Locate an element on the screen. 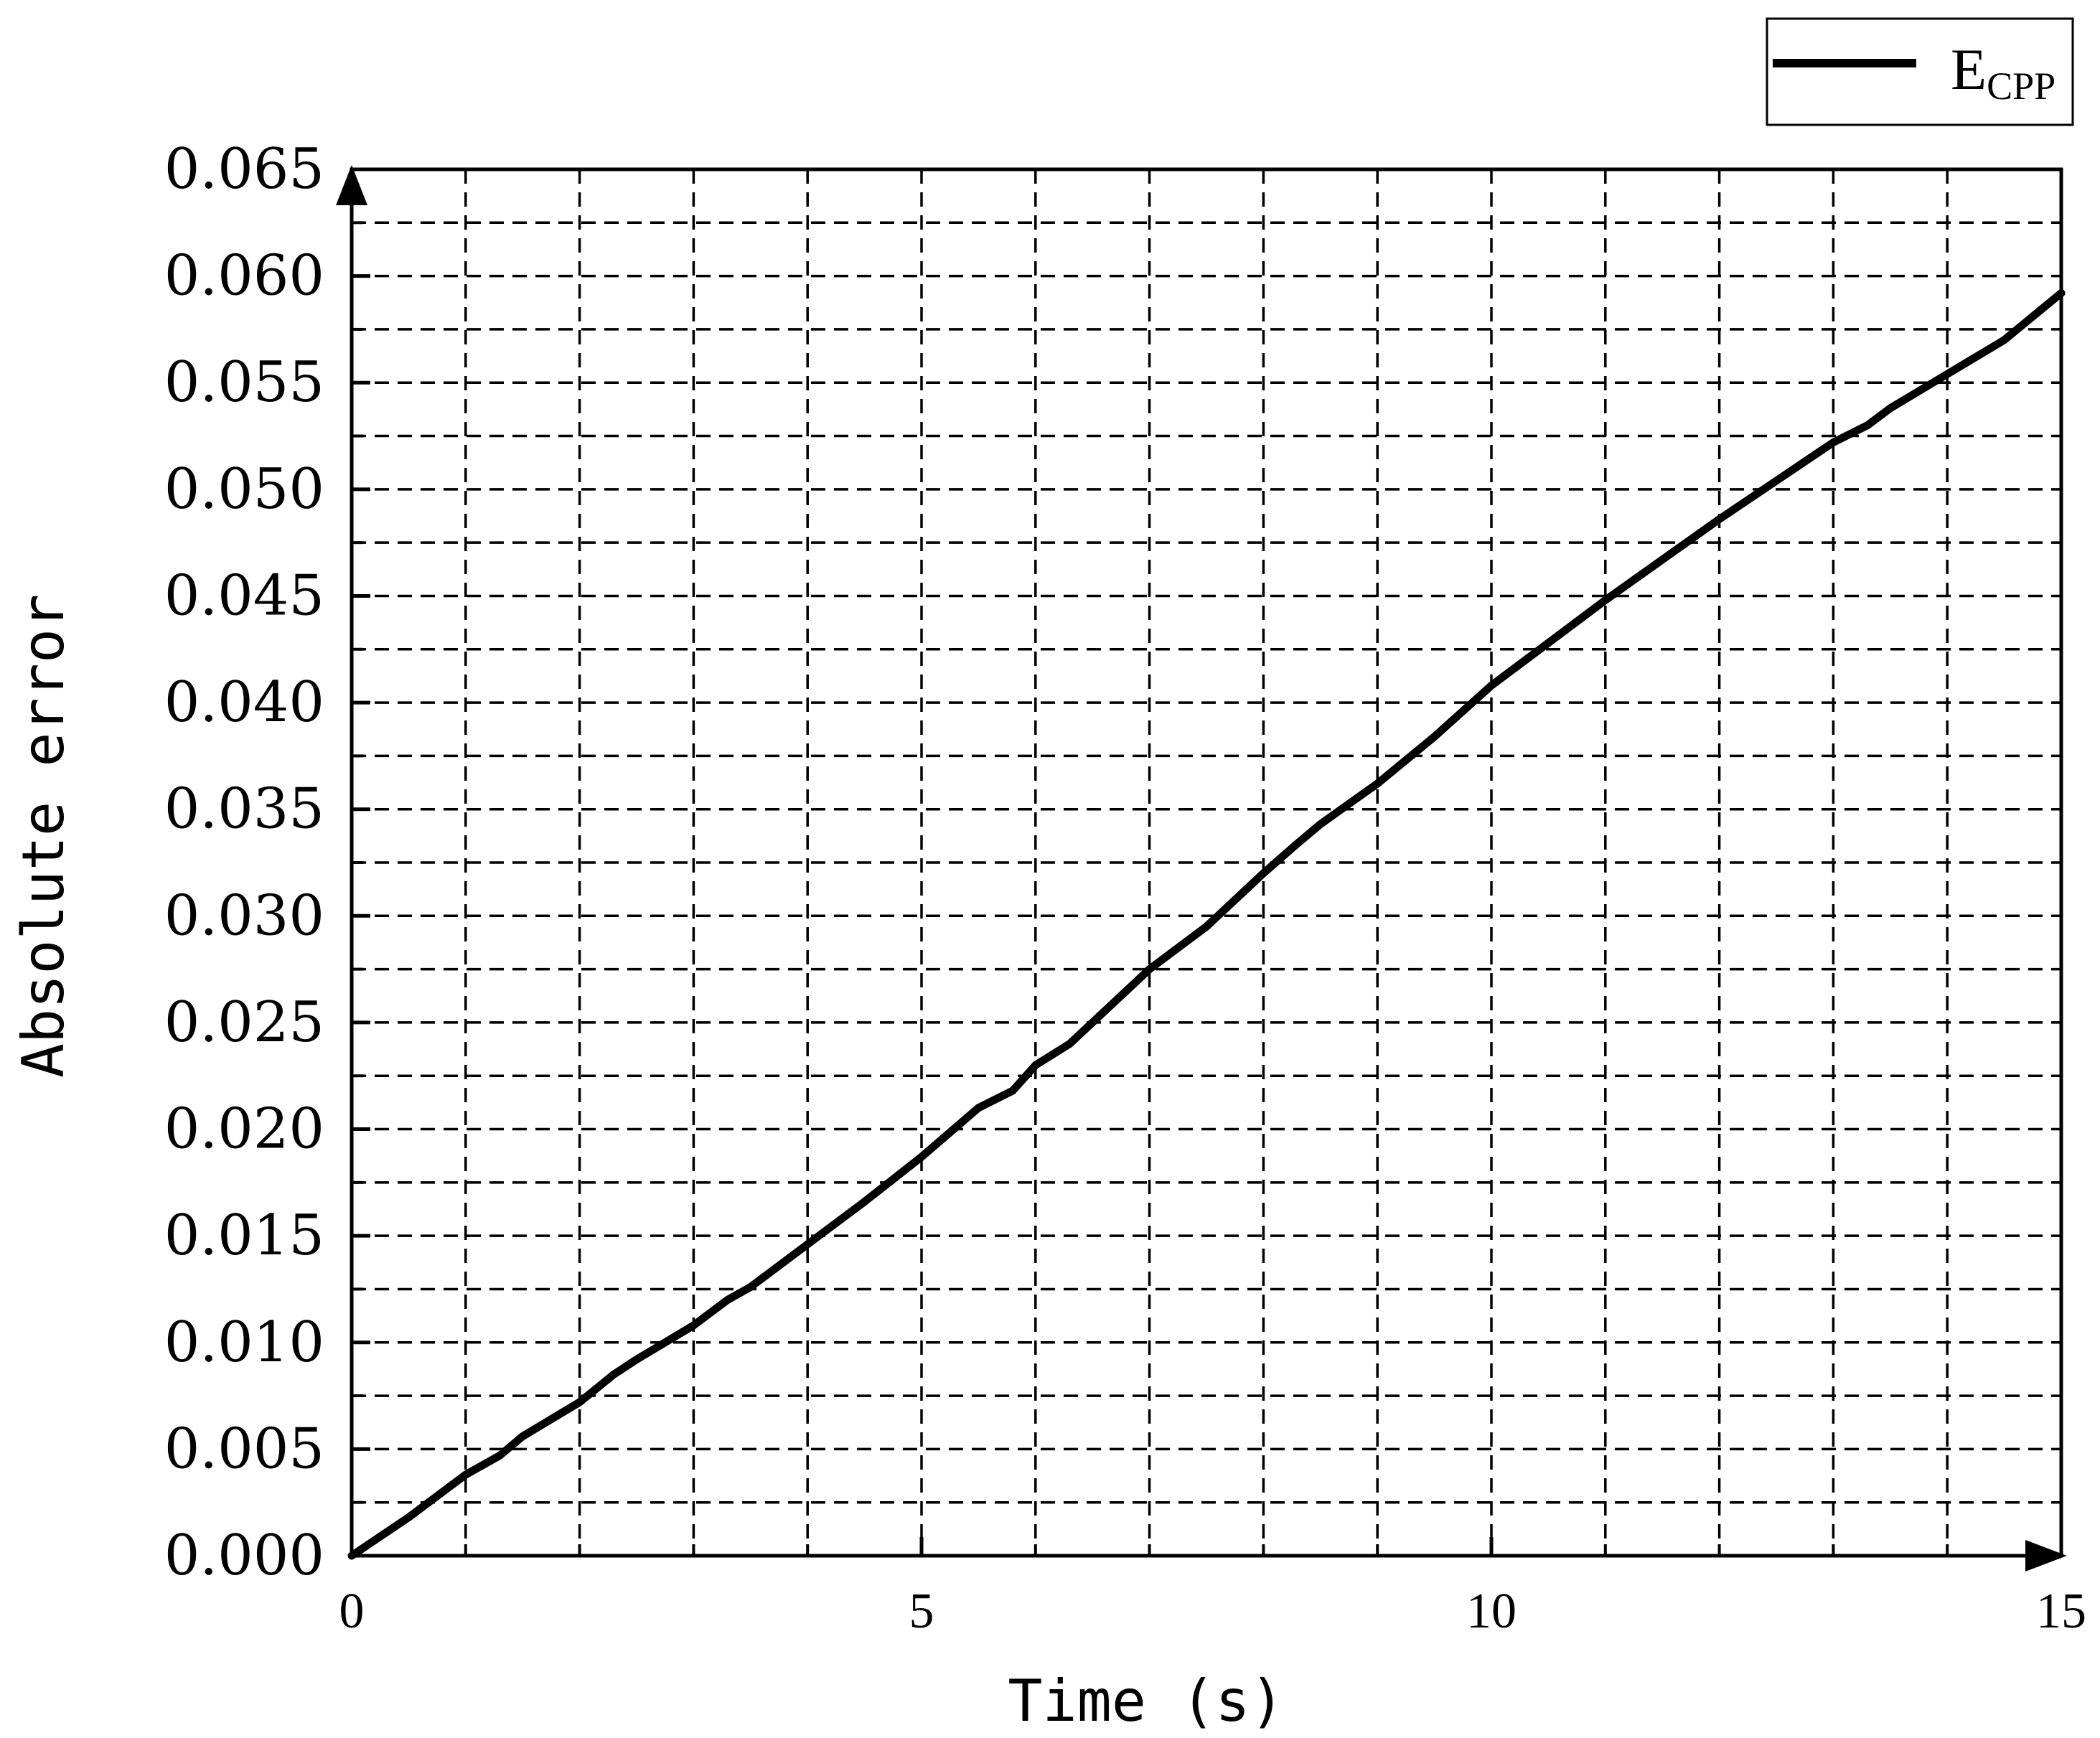 This screenshot has height=1738, width=2100. y-tick-label: 0.020 is located at coordinates (244, 1129).